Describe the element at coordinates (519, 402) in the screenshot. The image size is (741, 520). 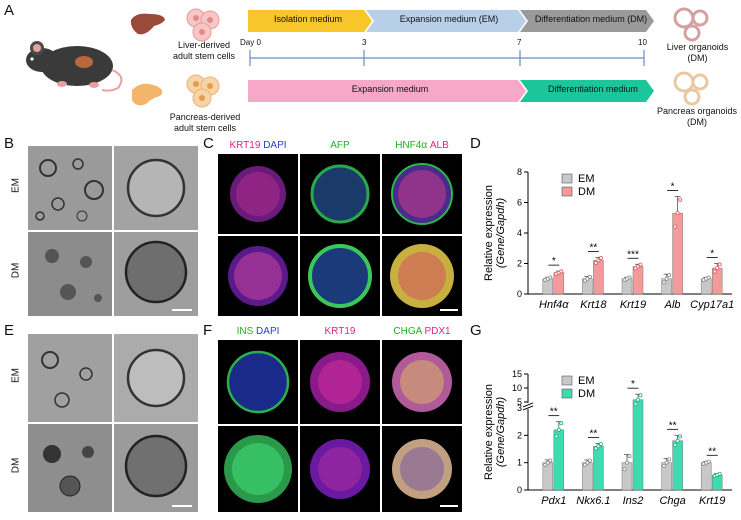
I see `y-tick-label: 5` at that location.